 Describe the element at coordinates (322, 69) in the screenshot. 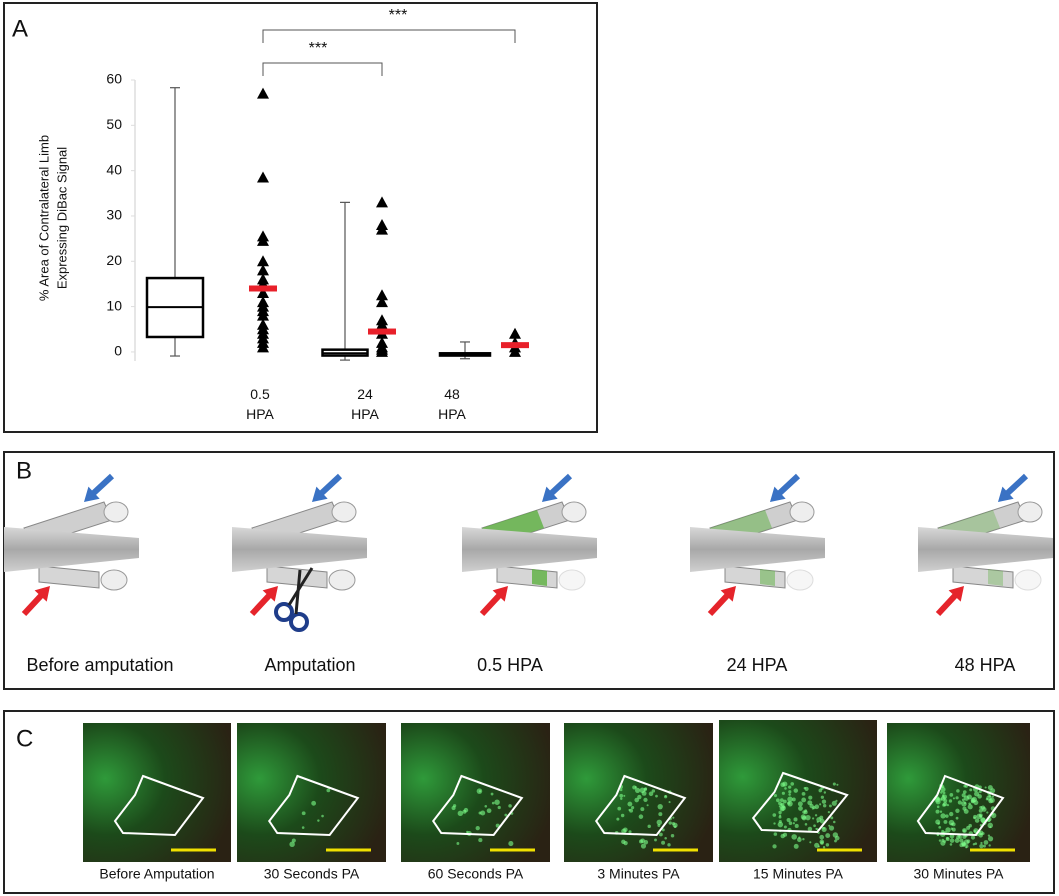

I see `significance-bracket` at that location.